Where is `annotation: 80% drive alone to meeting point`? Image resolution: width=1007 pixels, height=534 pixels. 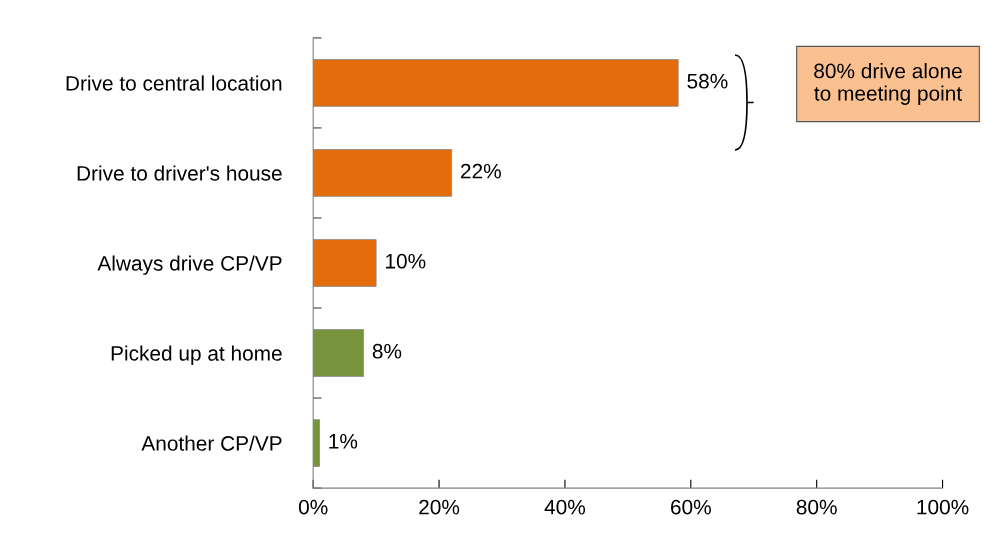
annotation: 80% drive alone to meeting point is located at coordinates (888, 84).